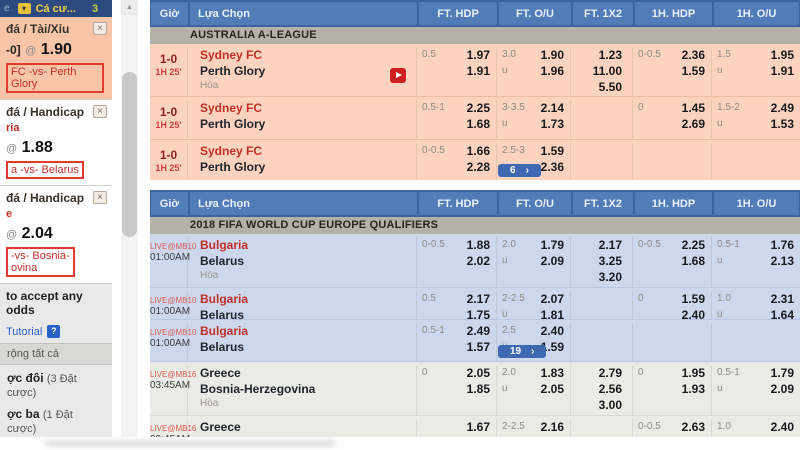  What do you see at coordinates (610, 389) in the screenshot?
I see `odds-value: 2.56` at bounding box center [610, 389].